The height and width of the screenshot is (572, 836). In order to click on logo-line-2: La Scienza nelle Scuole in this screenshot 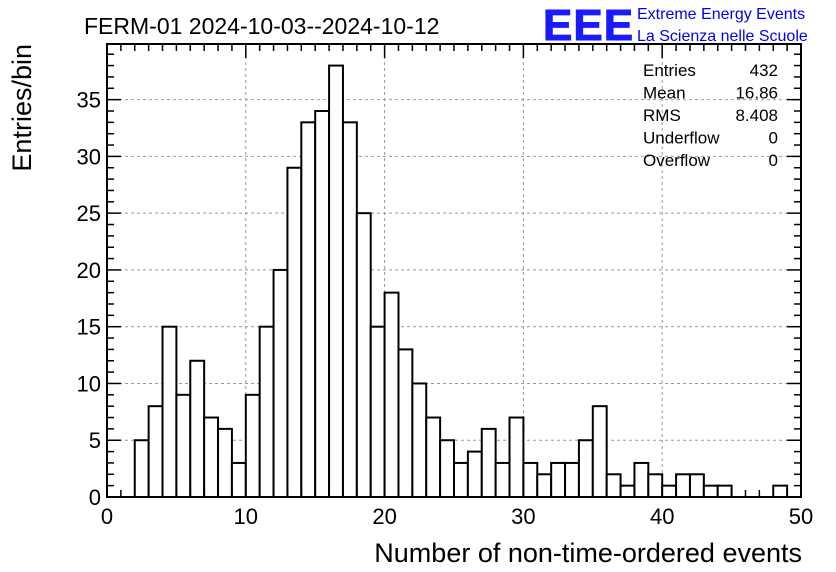, I will do `click(722, 36)`.